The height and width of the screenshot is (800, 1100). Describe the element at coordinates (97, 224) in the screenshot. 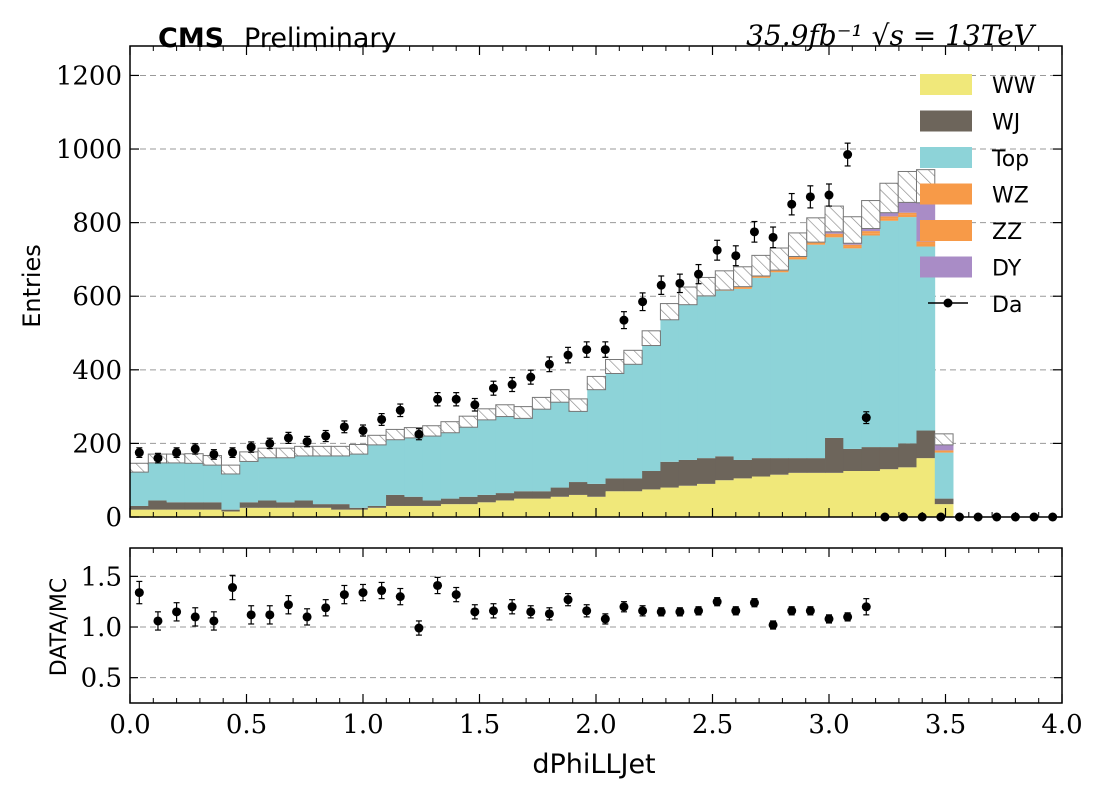

I see `main-y-tick-label: 800` at that location.